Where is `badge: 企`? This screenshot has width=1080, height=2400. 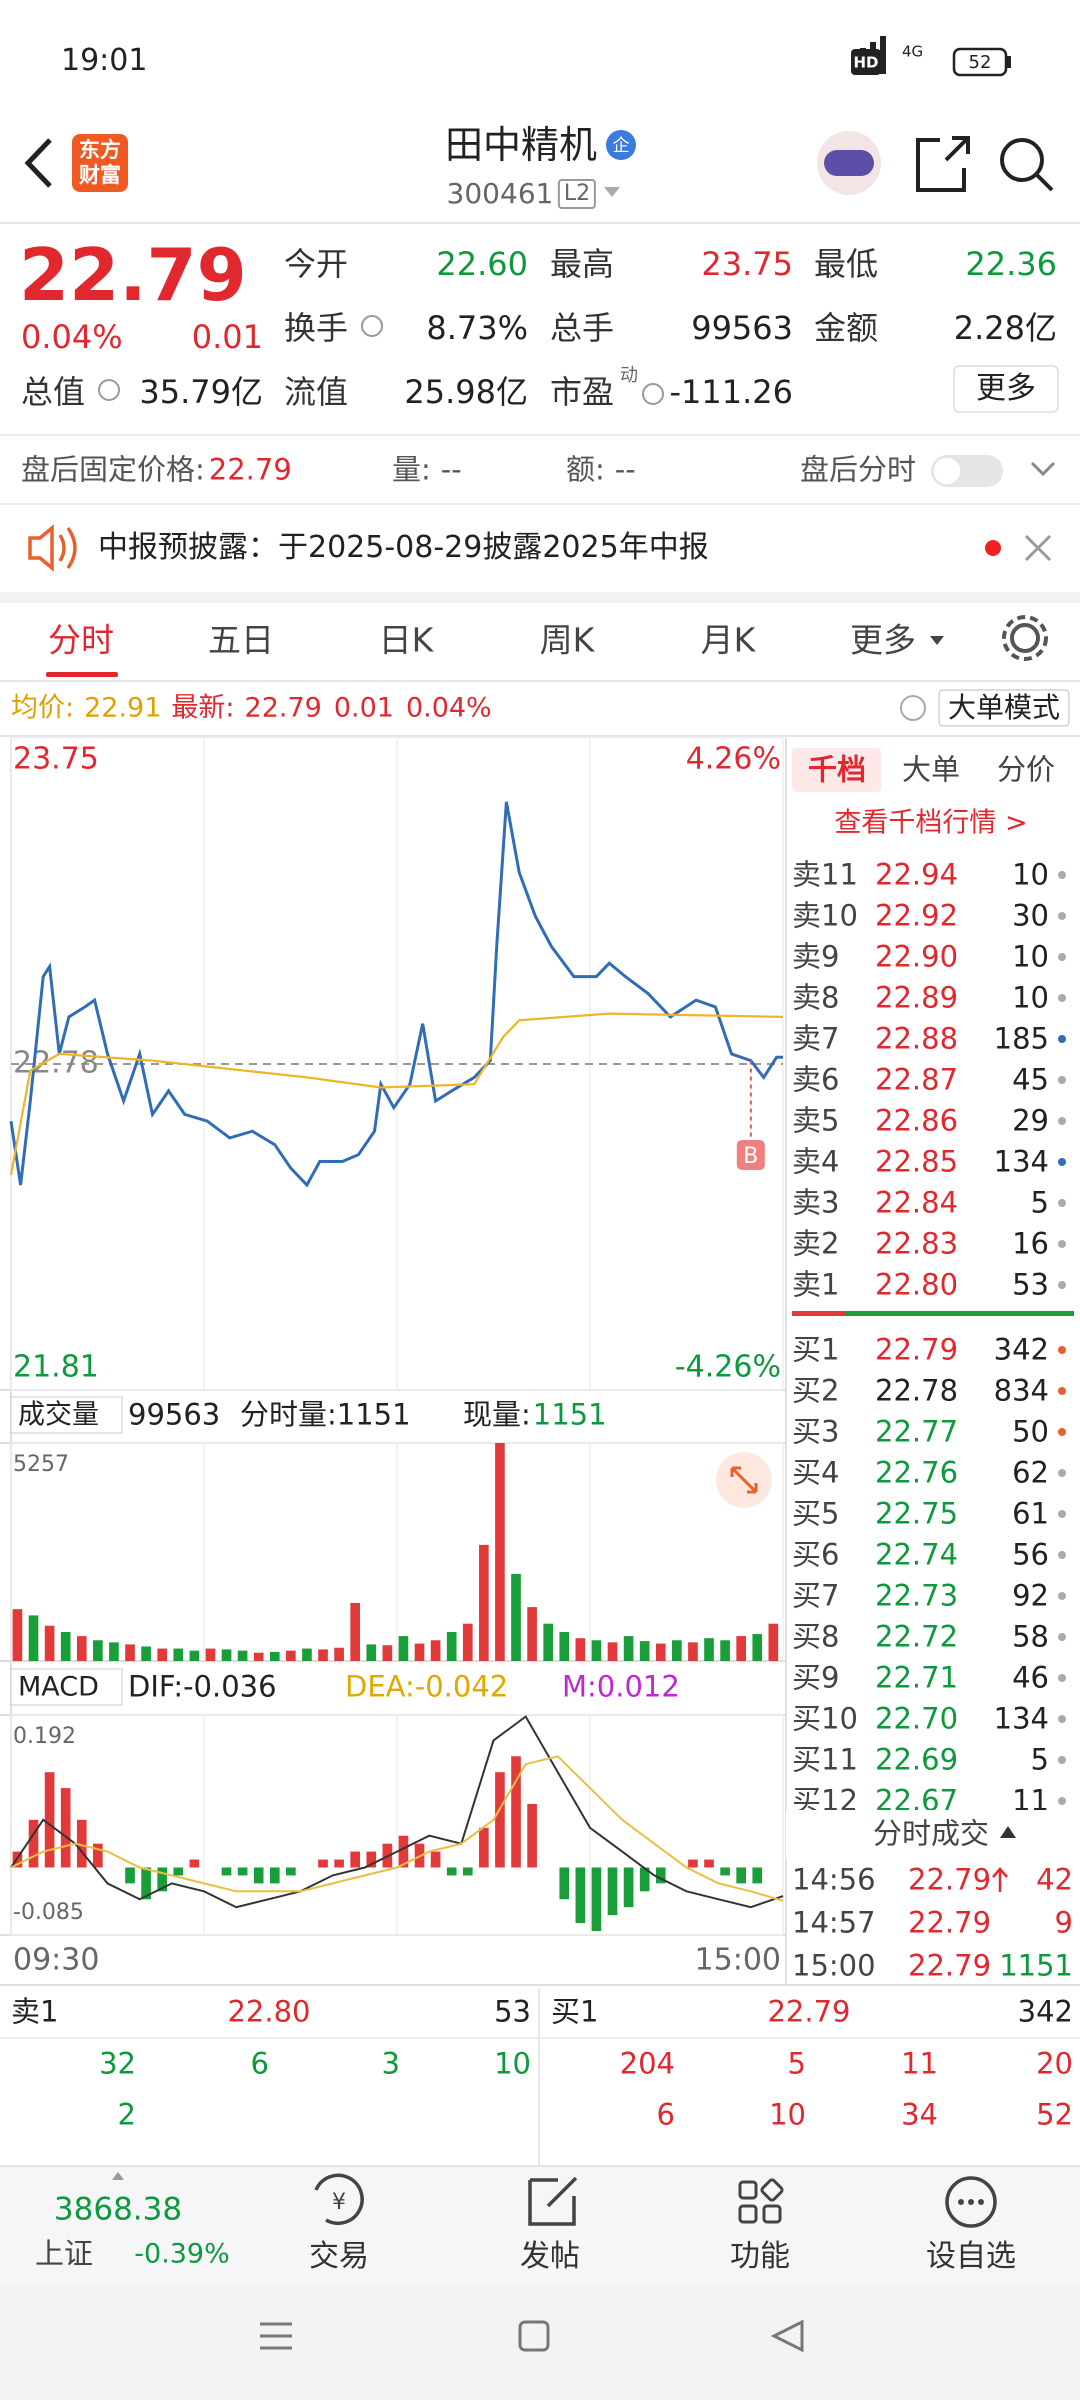
badge: 企 is located at coordinates (621, 146).